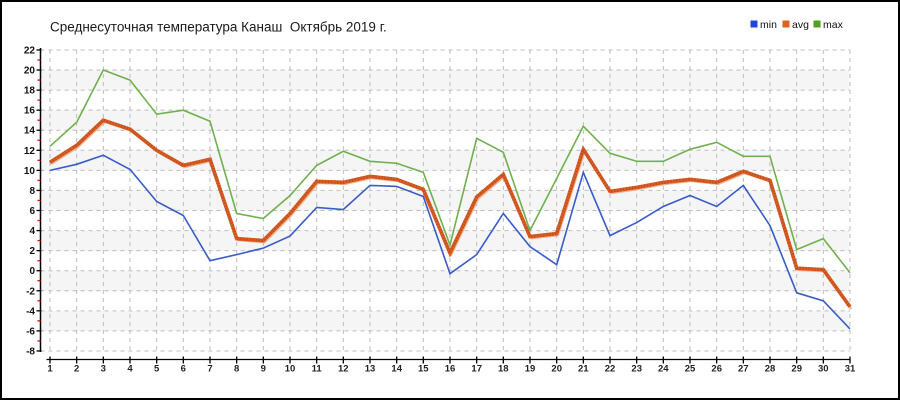  I want to click on svg-text: -6, so click(30, 331).